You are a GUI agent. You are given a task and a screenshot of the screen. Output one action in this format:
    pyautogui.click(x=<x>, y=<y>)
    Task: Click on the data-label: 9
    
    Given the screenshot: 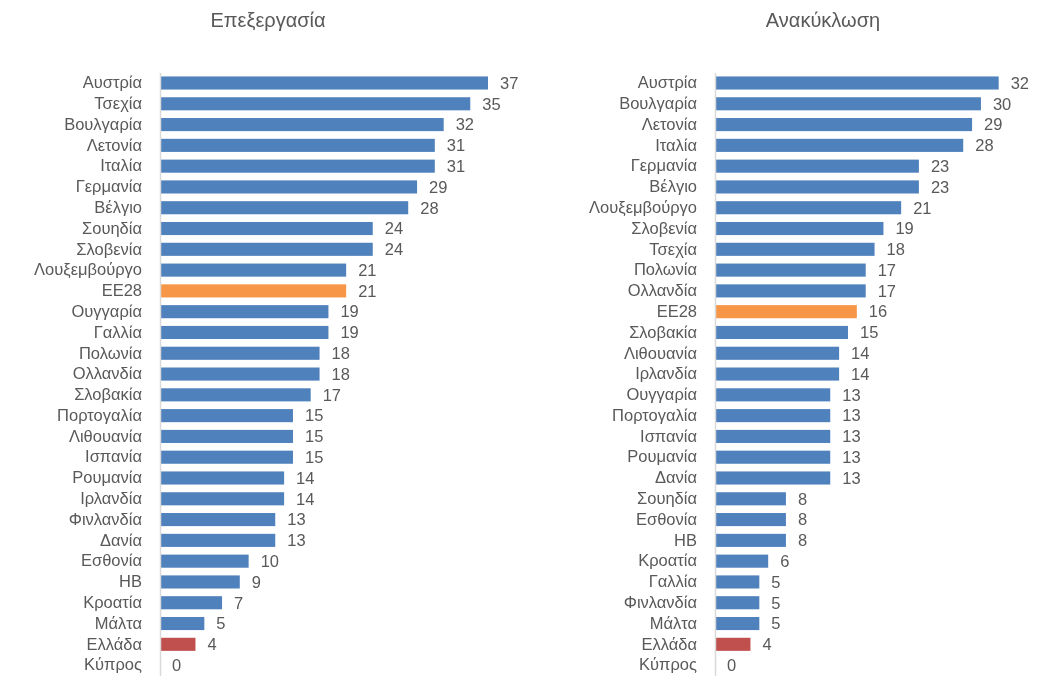 What is the action you would take?
    pyautogui.click(x=256, y=581)
    